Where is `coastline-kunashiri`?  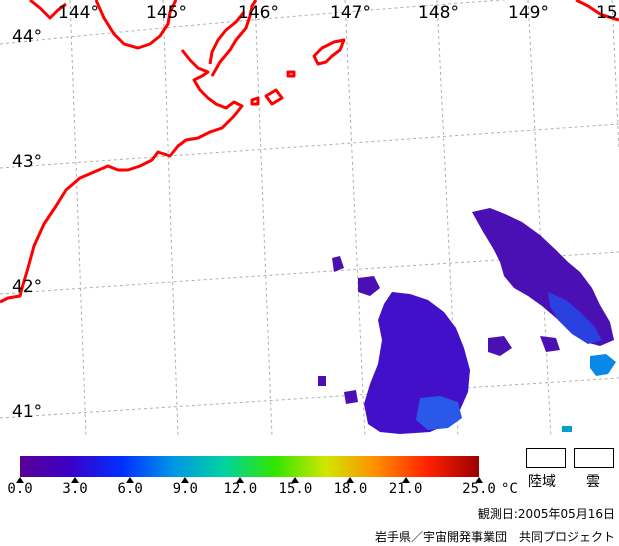
coastline-kunashiri is located at coordinates (233, 38).